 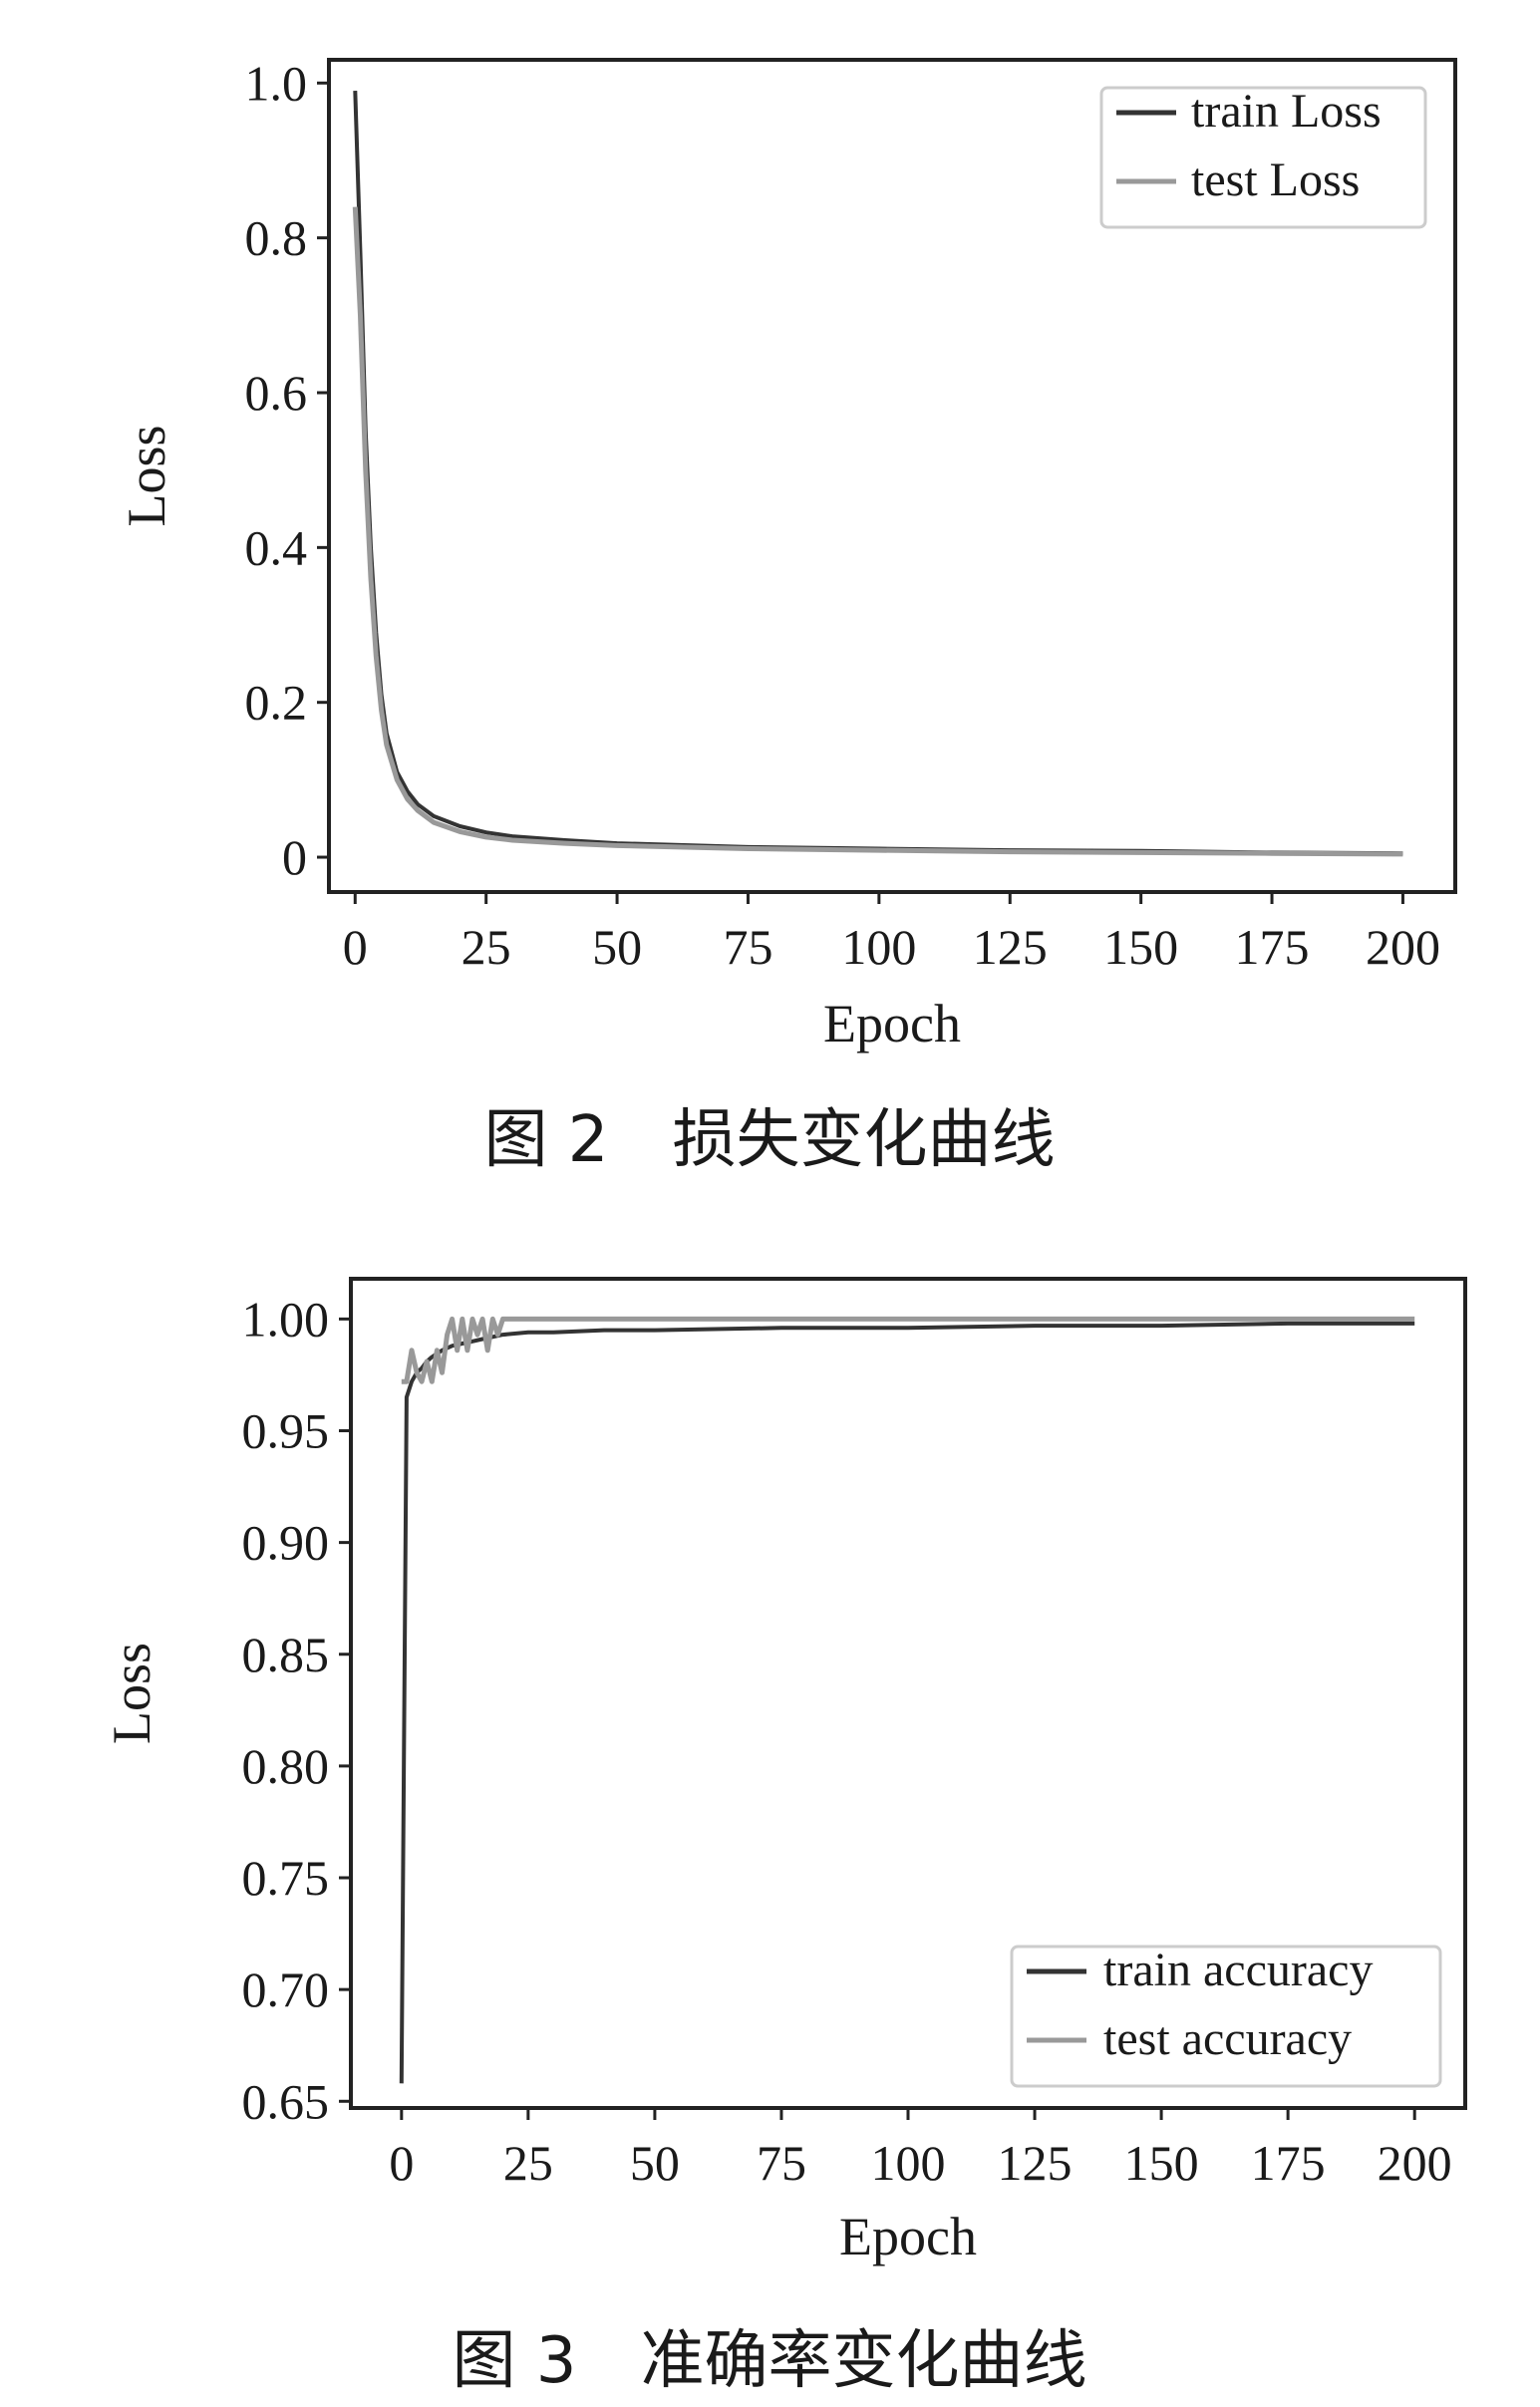 What do you see at coordinates (908, 1350) in the screenshot?
I see `series-line-test-accuracy` at bounding box center [908, 1350].